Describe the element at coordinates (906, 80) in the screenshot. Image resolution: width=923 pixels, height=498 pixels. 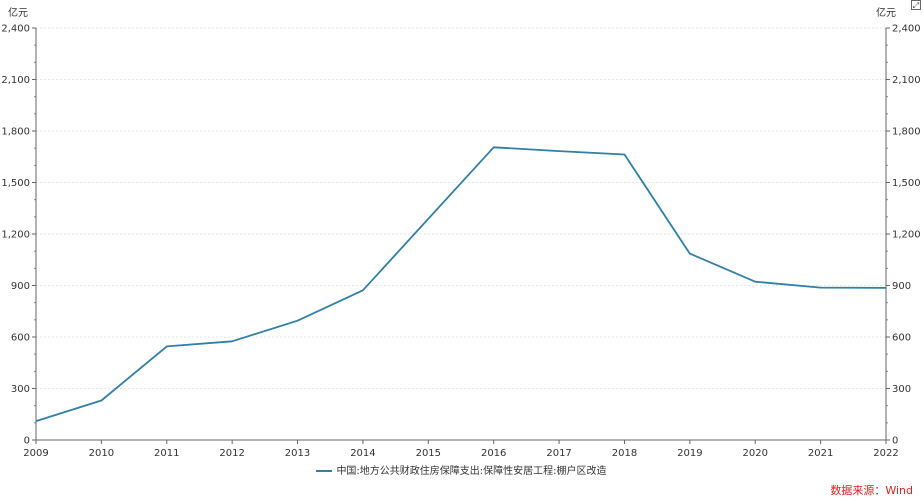
I see `y-tick-label-right: 2,100` at that location.